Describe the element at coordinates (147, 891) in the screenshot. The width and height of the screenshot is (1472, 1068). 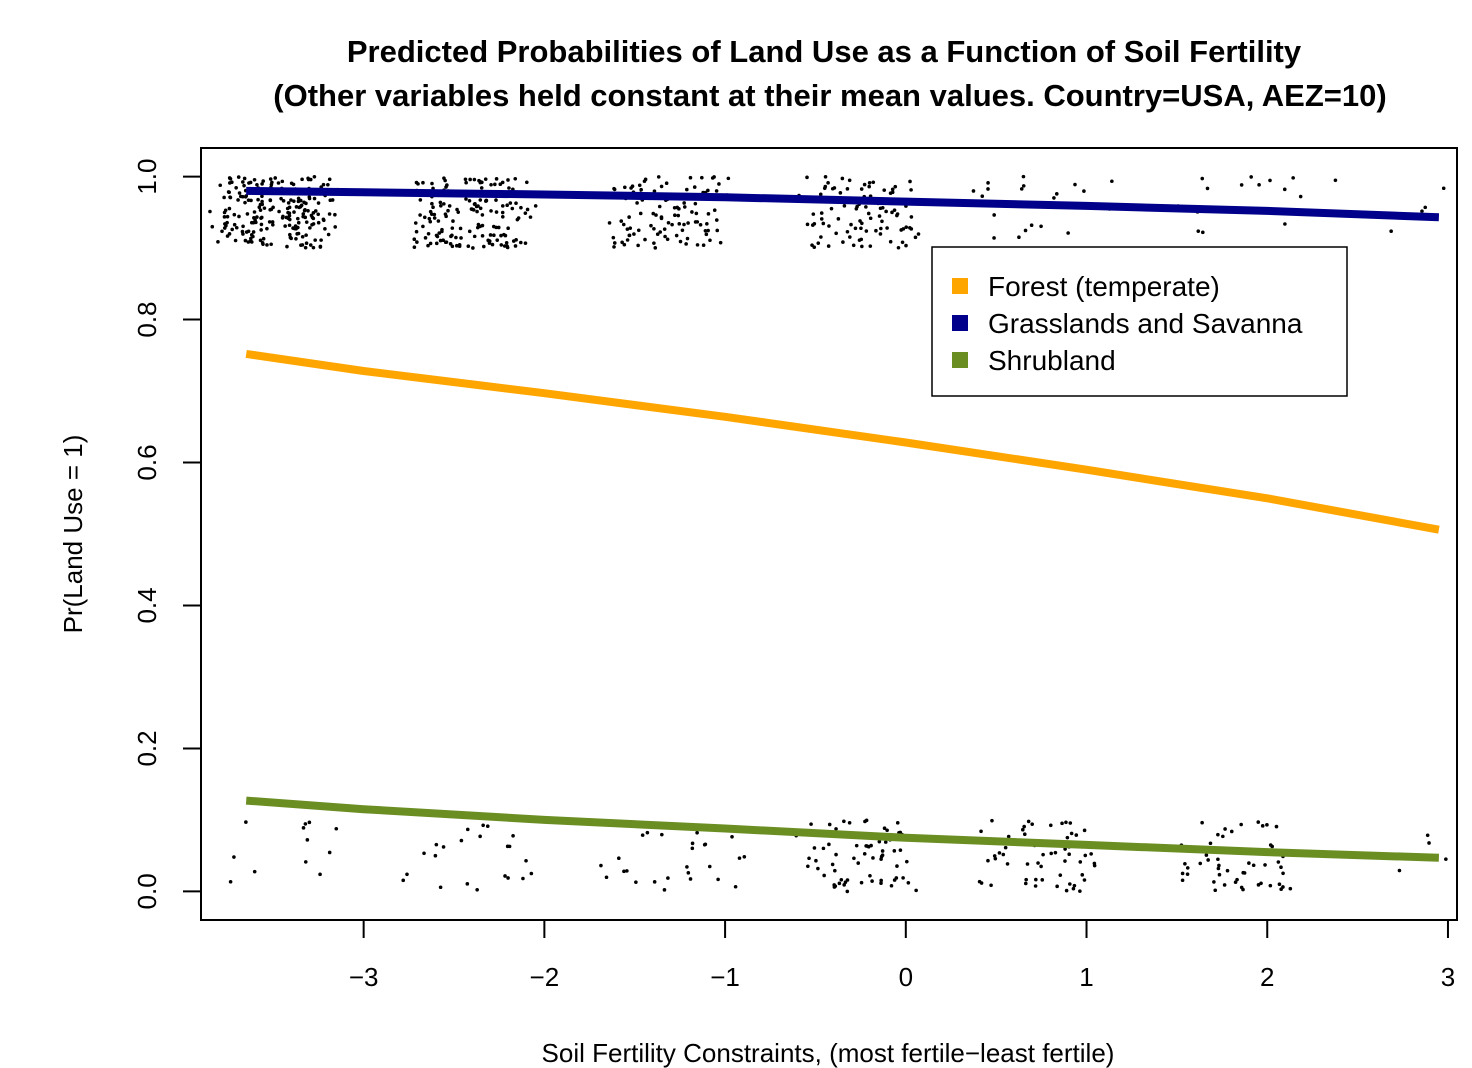
I see `y-tick-label: 0.0` at that location.